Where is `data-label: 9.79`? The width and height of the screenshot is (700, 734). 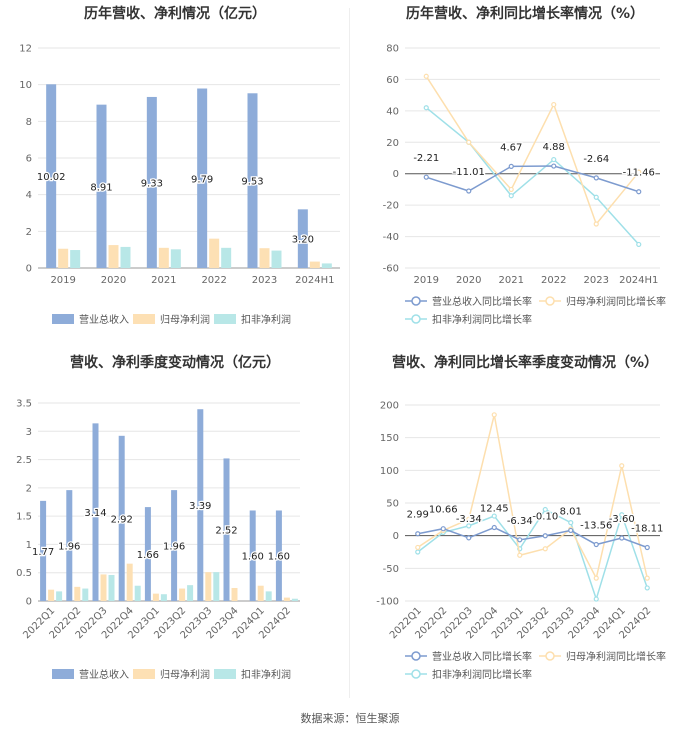
data-label: 9.79 is located at coordinates (202, 179).